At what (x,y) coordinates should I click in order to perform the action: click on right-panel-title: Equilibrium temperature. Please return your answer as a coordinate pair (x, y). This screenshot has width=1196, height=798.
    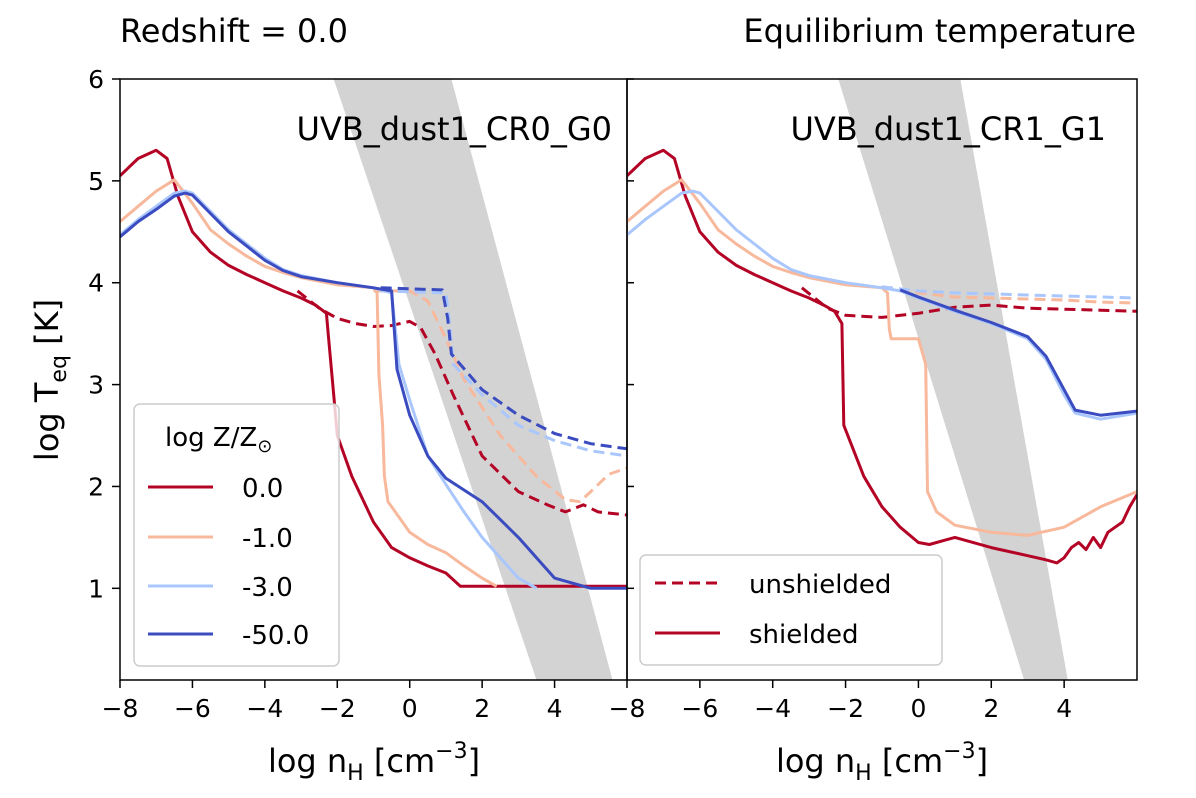
    Looking at the image, I should click on (939, 31).